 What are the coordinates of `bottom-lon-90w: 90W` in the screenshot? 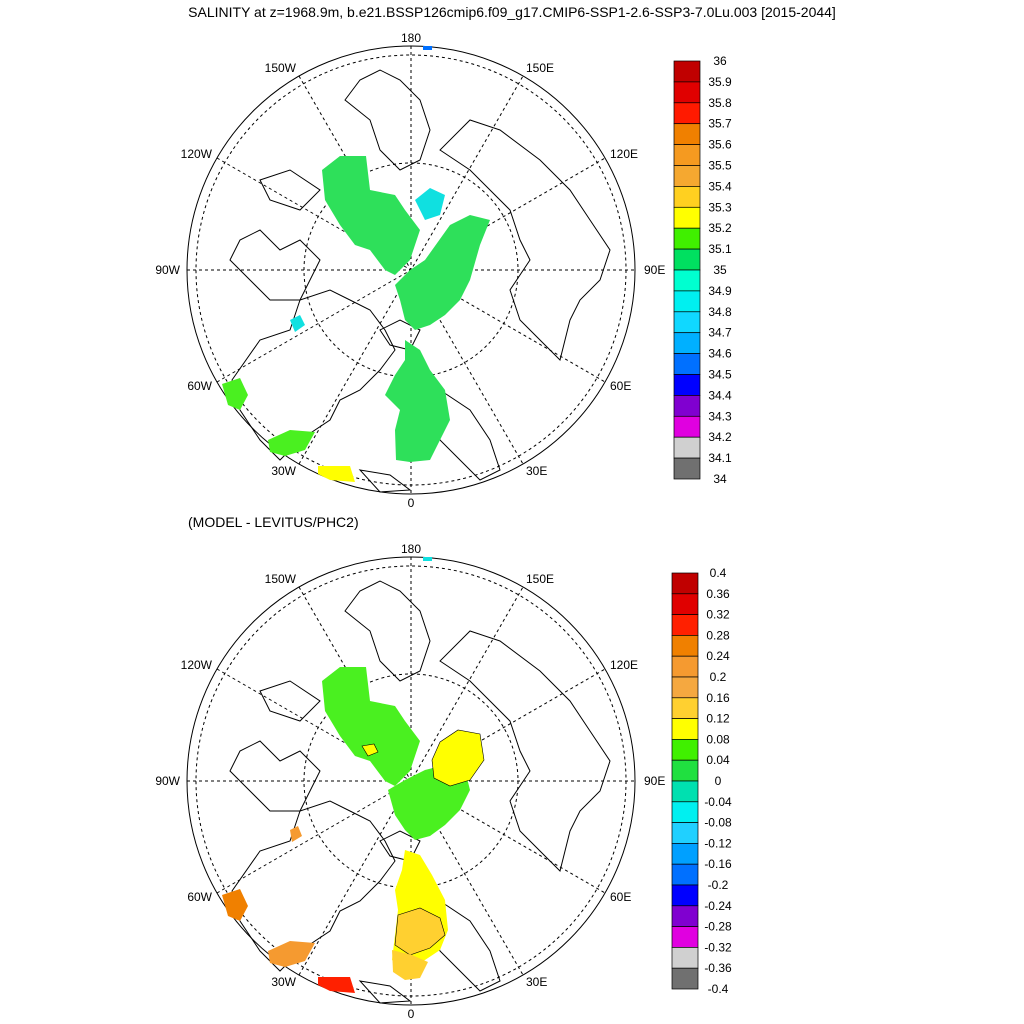 It's located at (167, 781).